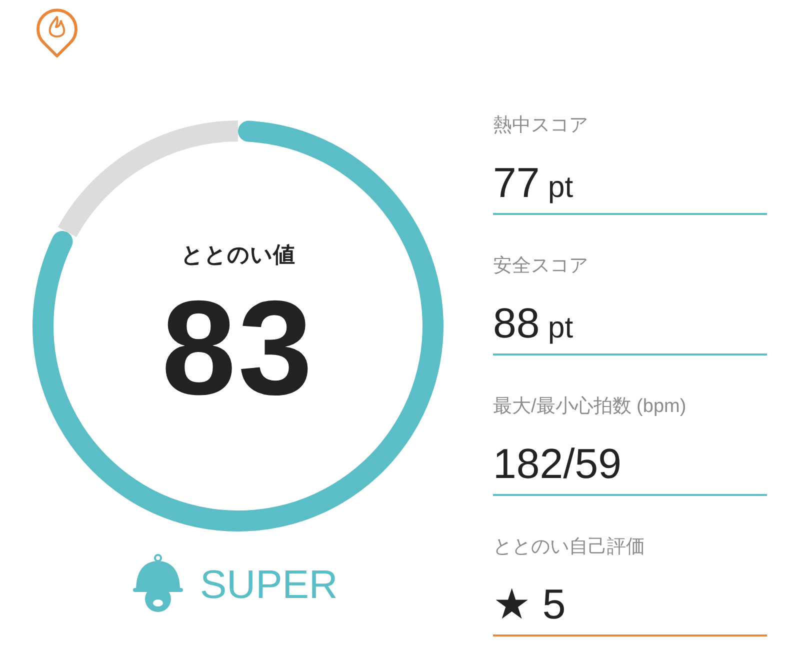 The width and height of the screenshot is (800, 664). Describe the element at coordinates (533, 323) in the screenshot. I see `text: 88 pt` at that location.